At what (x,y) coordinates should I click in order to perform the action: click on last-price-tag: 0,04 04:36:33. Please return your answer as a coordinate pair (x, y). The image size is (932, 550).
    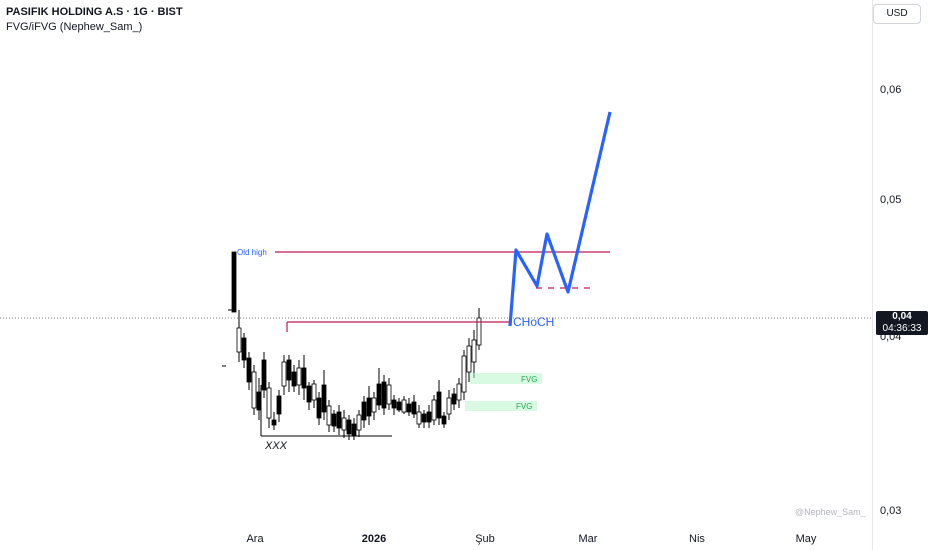
    Looking at the image, I should click on (902, 323).